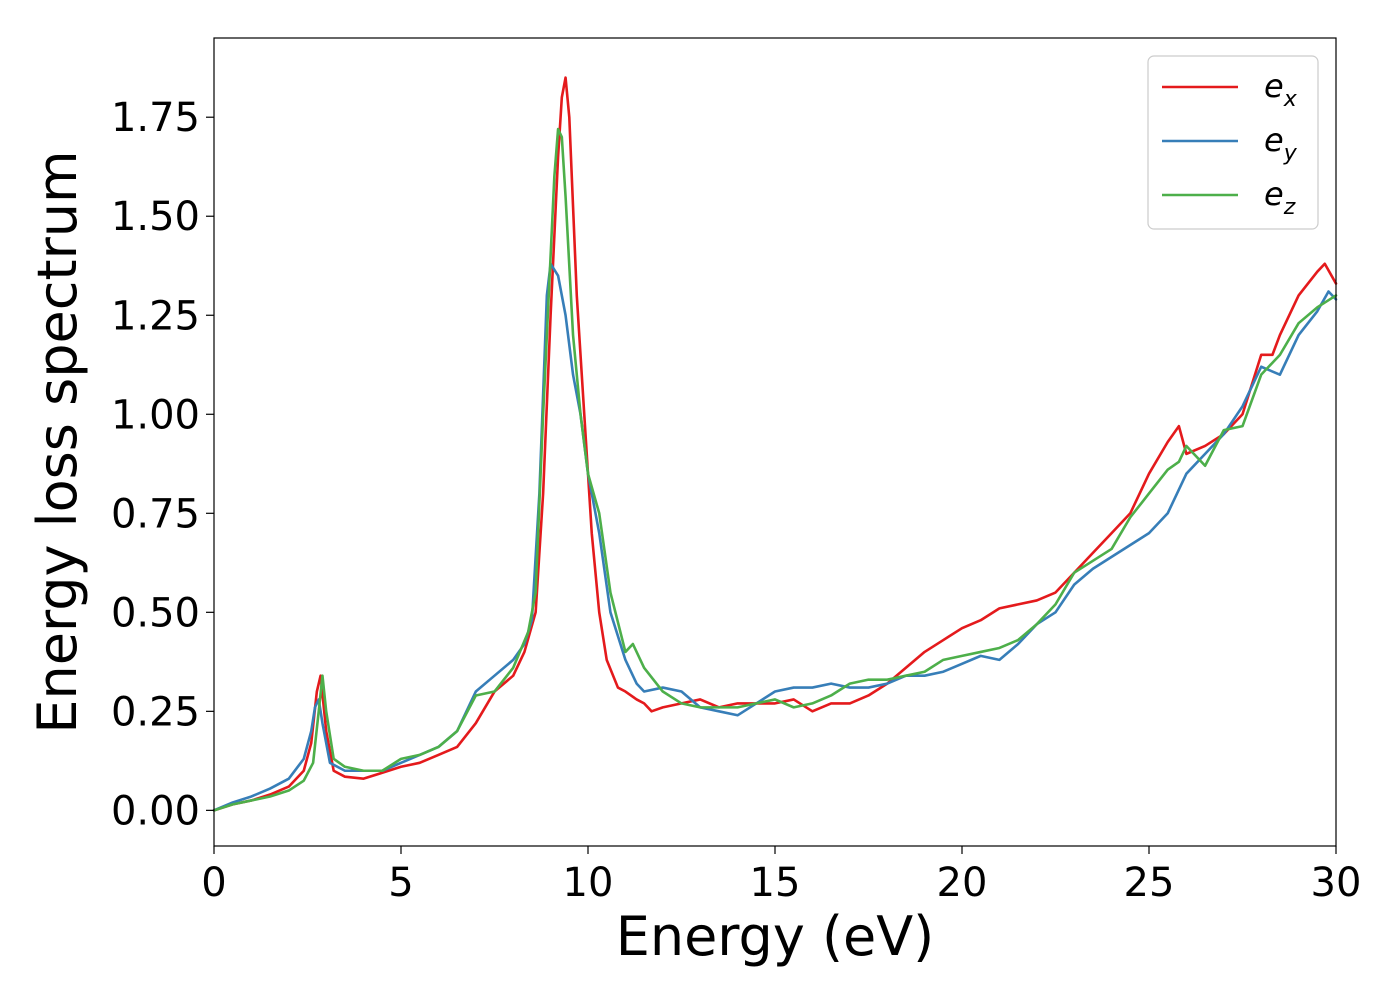 The width and height of the screenshot is (1400, 1000). Describe the element at coordinates (1149, 883) in the screenshot. I see `x-tick-label: 25` at that location.